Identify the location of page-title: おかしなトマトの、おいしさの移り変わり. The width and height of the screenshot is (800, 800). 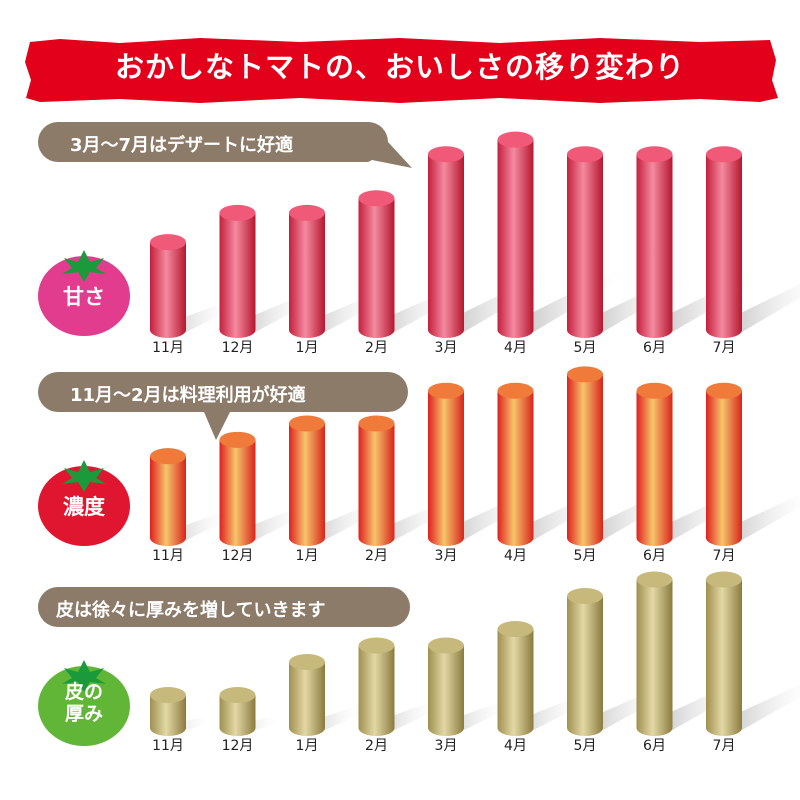
(399, 67).